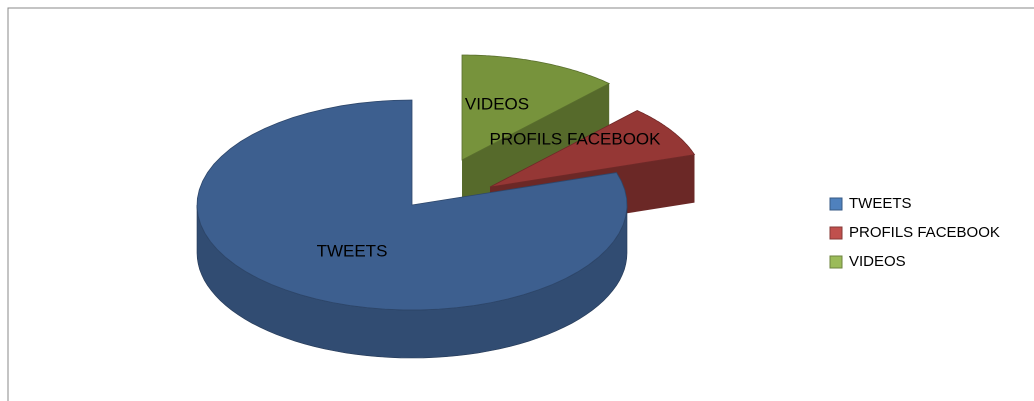 The image size is (1034, 401). What do you see at coordinates (880, 203) in the screenshot?
I see `legend-label: TWEETS` at bounding box center [880, 203].